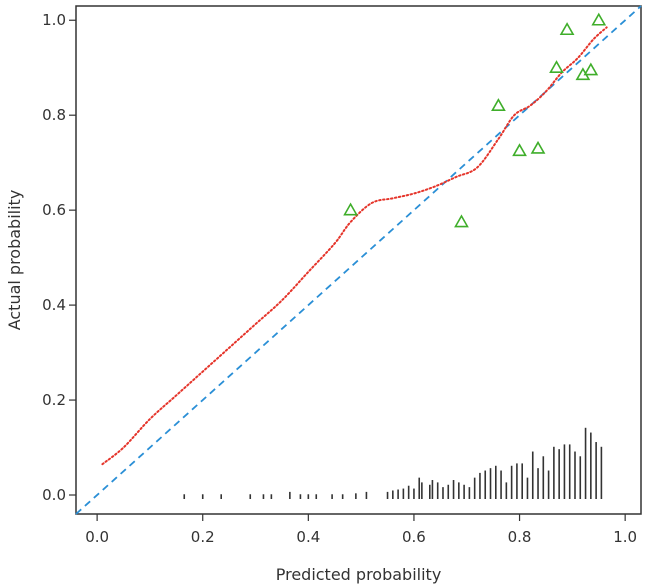 The height and width of the screenshot is (586, 646). I want to click on y-tick-label-5: 1.0, so click(54, 20).